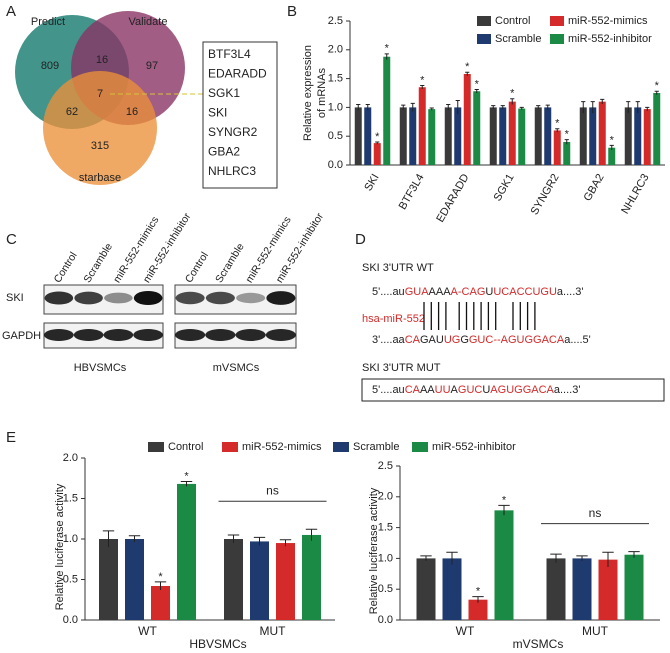 Image resolution: width=670 pixels, height=653 pixels. Describe the element at coordinates (477, 292) in the screenshot. I see `sequence: 5'....auGUAAAAA-CAGUUCACCUGUa....3'` at that location.